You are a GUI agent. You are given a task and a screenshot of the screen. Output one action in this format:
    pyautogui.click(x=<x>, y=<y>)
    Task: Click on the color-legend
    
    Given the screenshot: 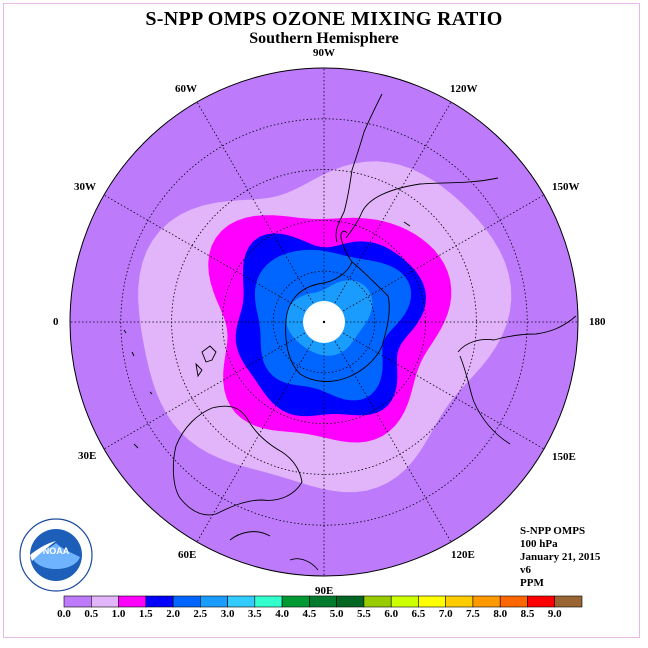 What is the action you would take?
    pyautogui.click(x=323, y=601)
    